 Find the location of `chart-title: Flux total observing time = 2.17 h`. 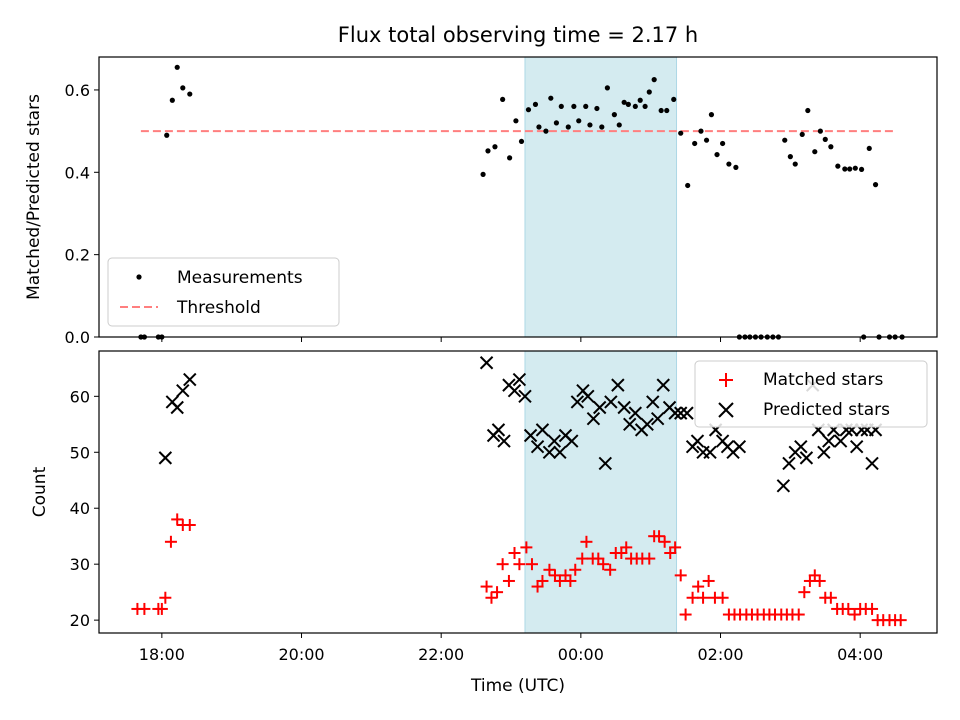

chart-title: Flux total observing time = 2.17 h is located at coordinates (518, 35).